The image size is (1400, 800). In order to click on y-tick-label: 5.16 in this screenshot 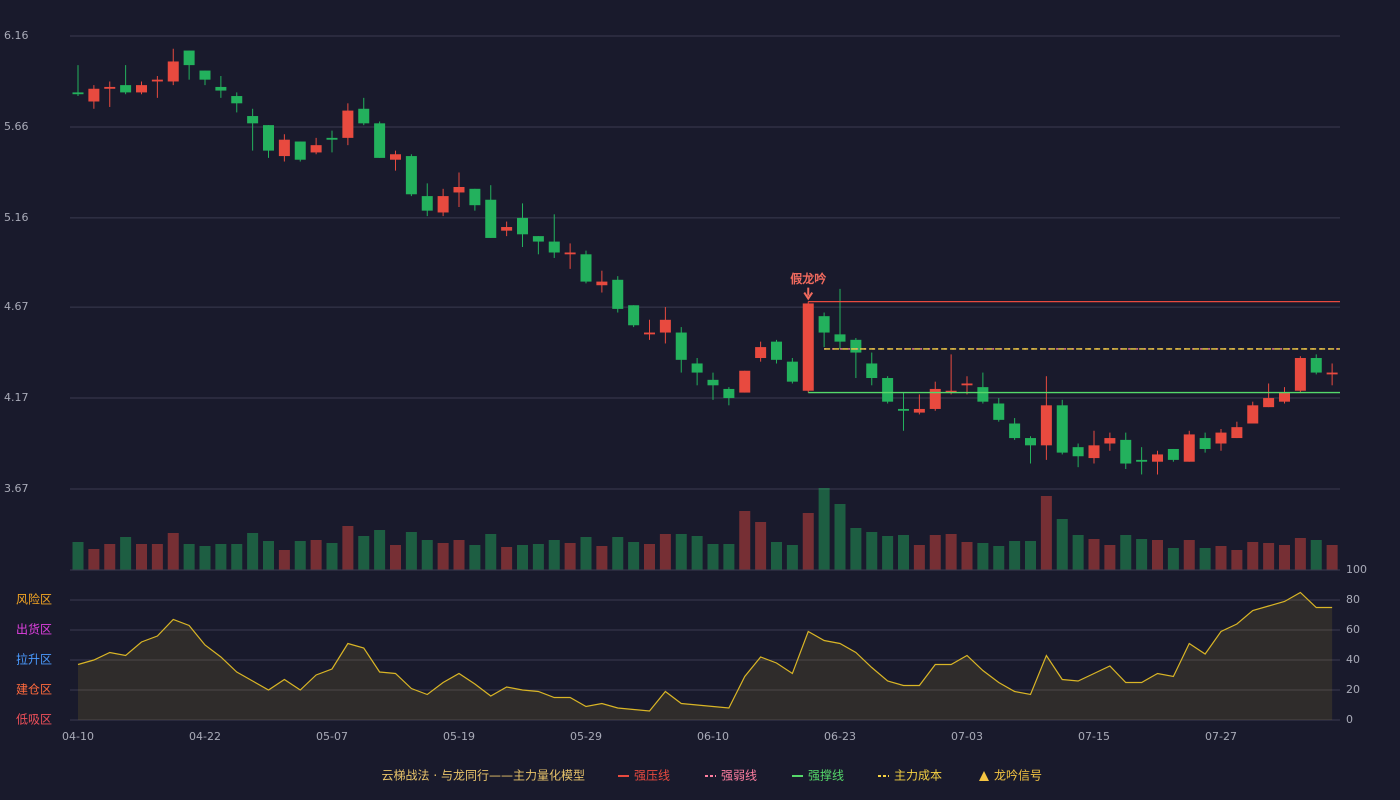, I will do `click(16, 217)`.